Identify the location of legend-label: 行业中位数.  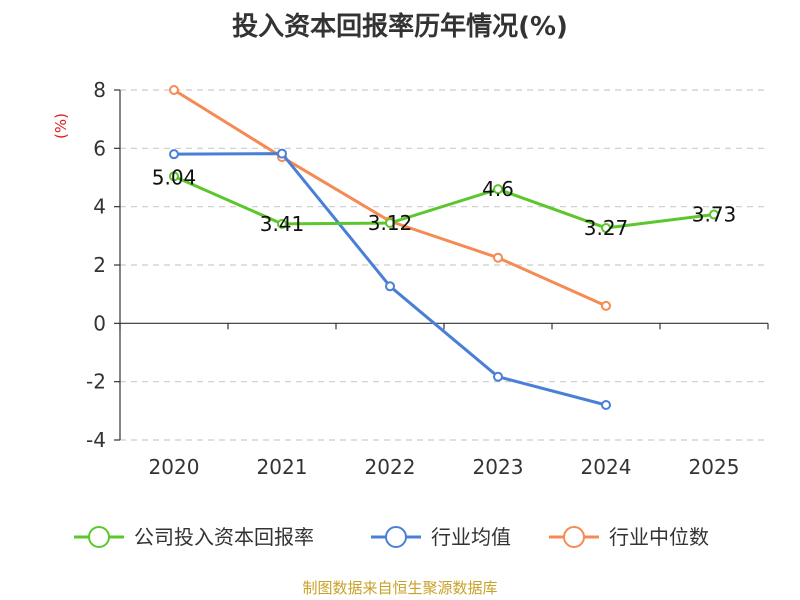
(659, 537).